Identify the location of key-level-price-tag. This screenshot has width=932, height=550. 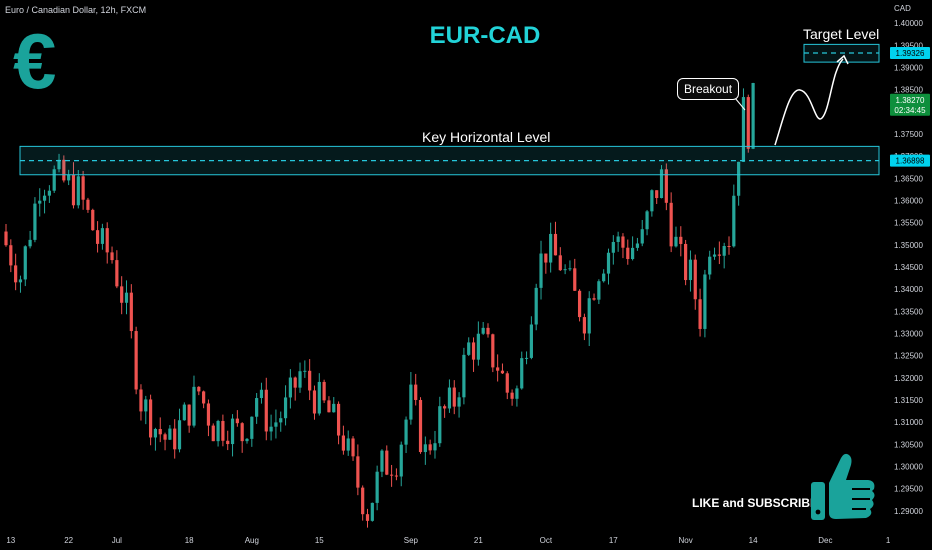
(910, 160).